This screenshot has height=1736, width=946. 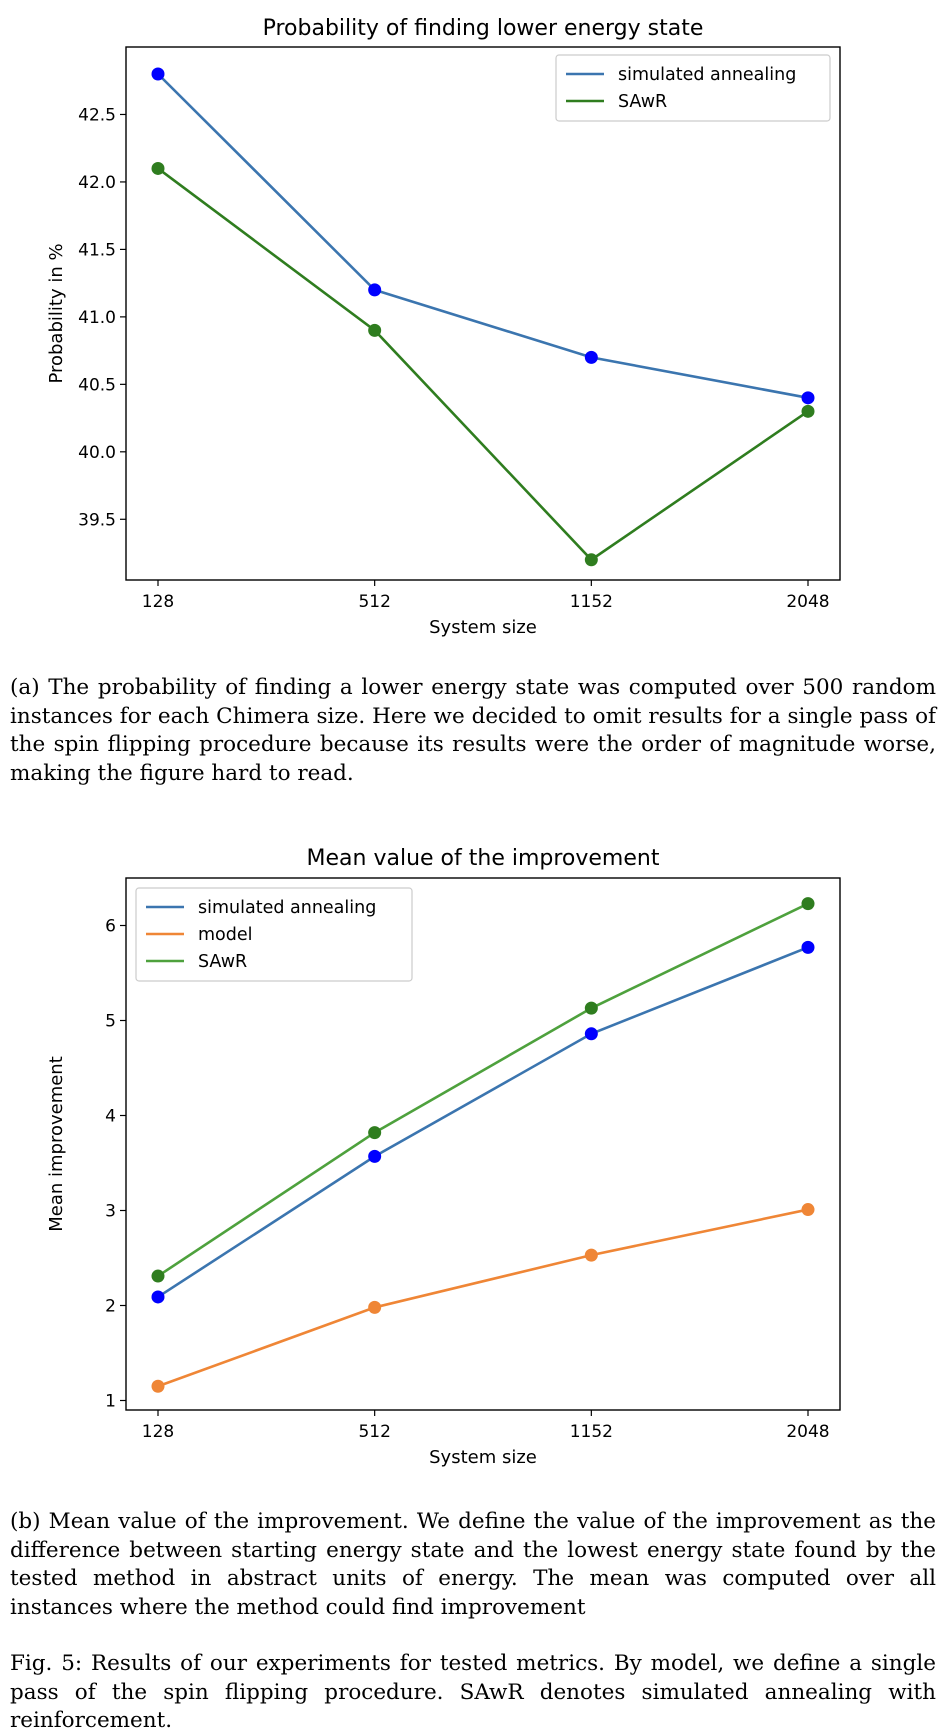 What do you see at coordinates (97, 318) in the screenshot?
I see `y-tick-label: 41.0` at bounding box center [97, 318].